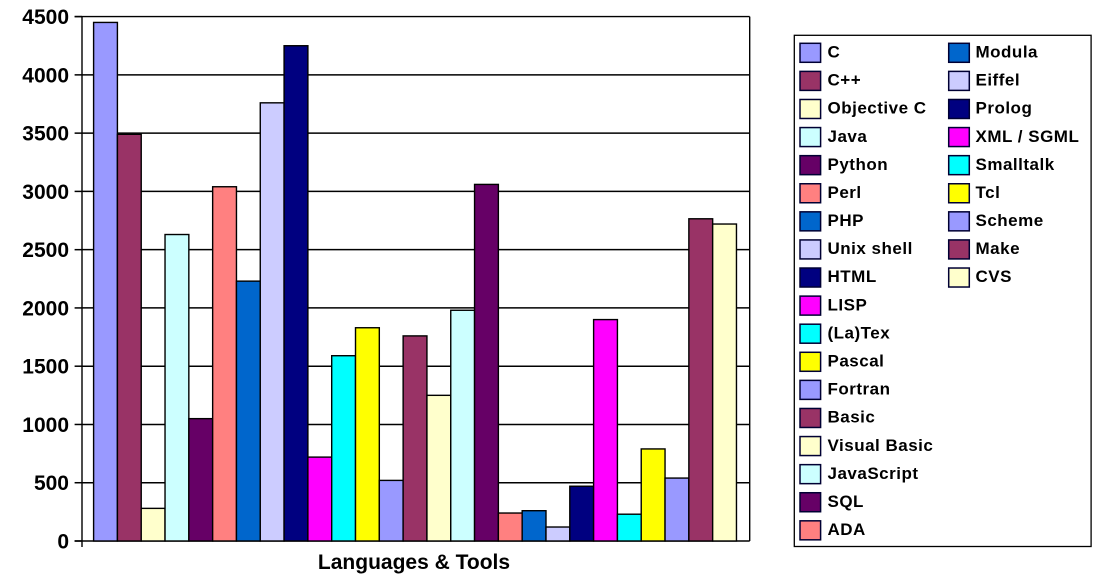 The image size is (1110, 578). I want to click on svg-text: JavaScript, so click(873, 473).